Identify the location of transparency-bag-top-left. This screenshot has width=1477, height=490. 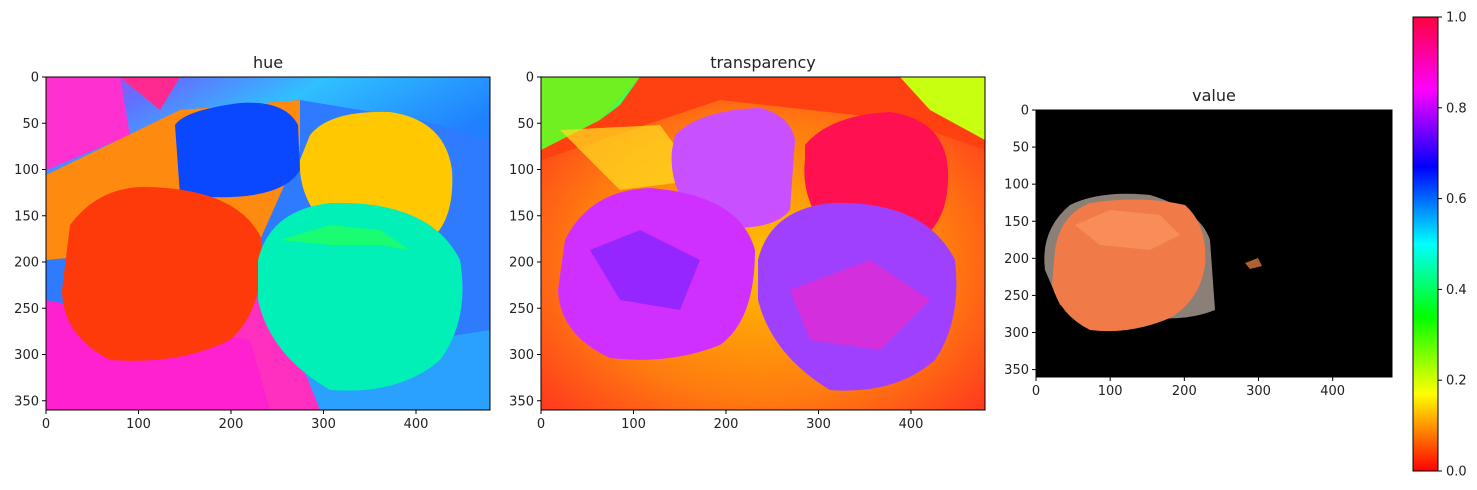
(733, 168).